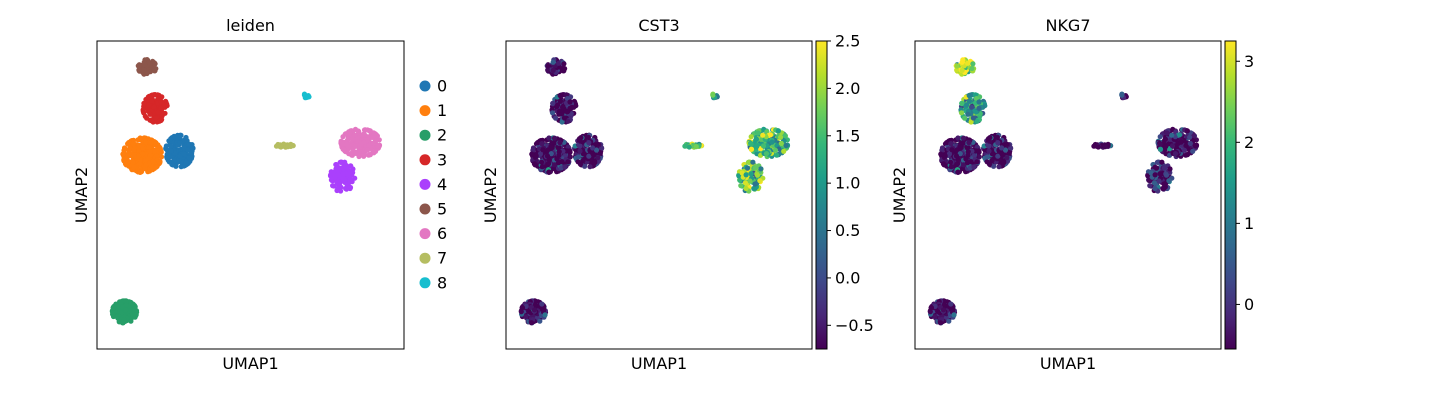  What do you see at coordinates (442, 135) in the screenshot?
I see `legend-label: 2` at bounding box center [442, 135].